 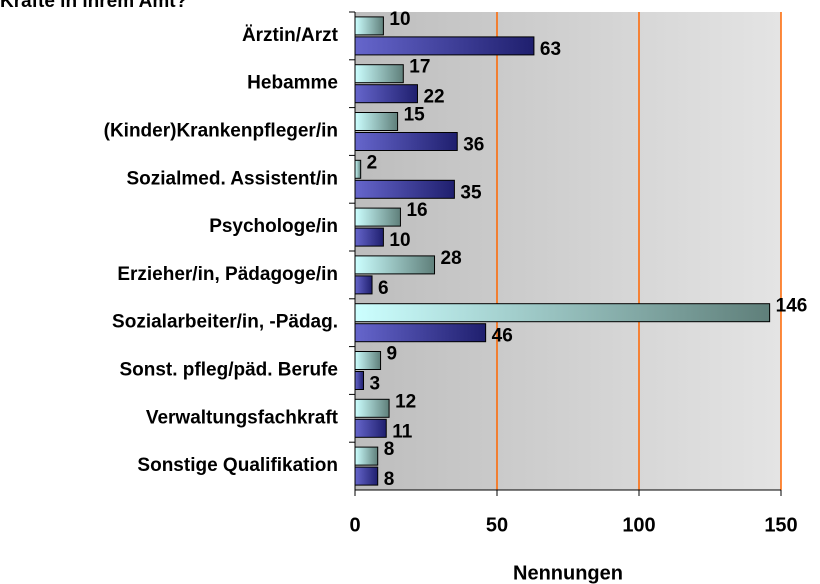 What do you see at coordinates (497, 525) in the screenshot?
I see `x-tick-label: 50` at bounding box center [497, 525].